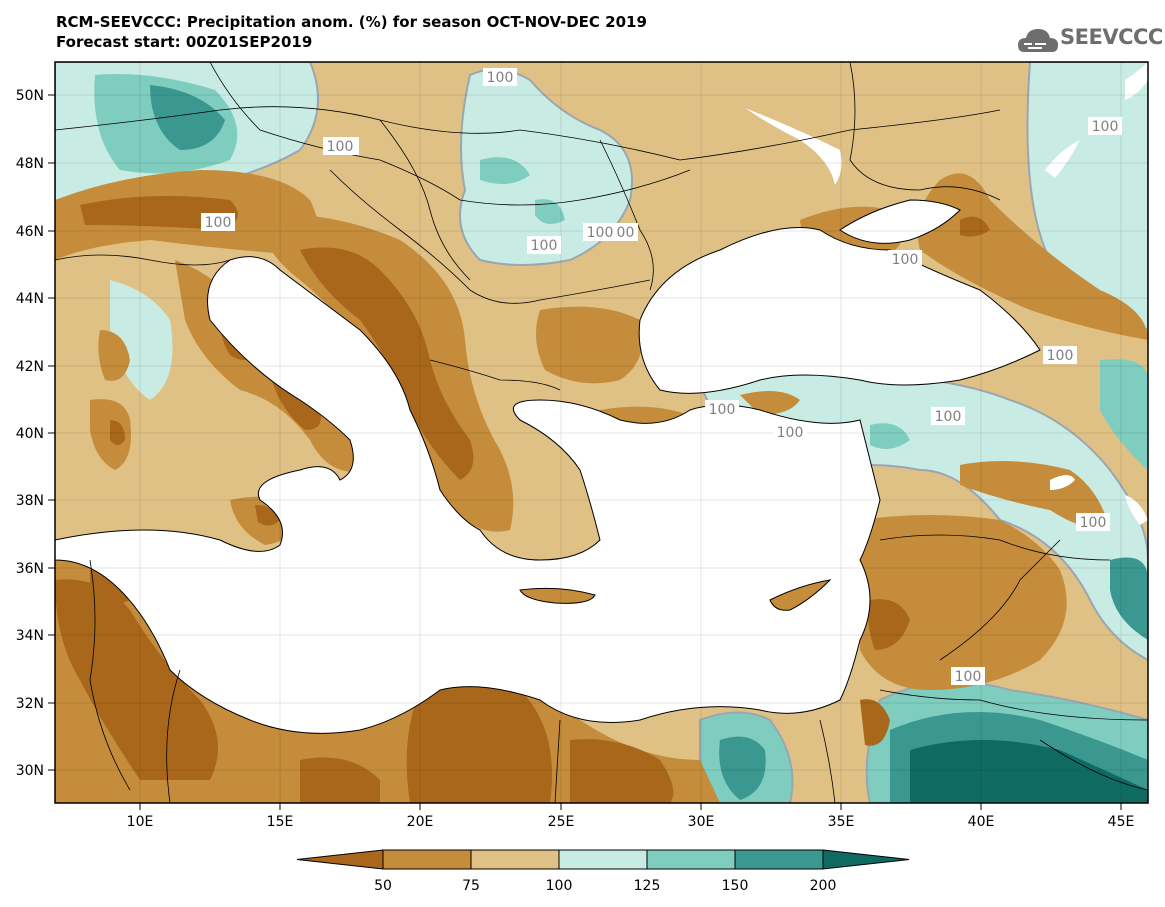  What do you see at coordinates (280, 822) in the screenshot?
I see `lon-label: 15E` at bounding box center [280, 822].